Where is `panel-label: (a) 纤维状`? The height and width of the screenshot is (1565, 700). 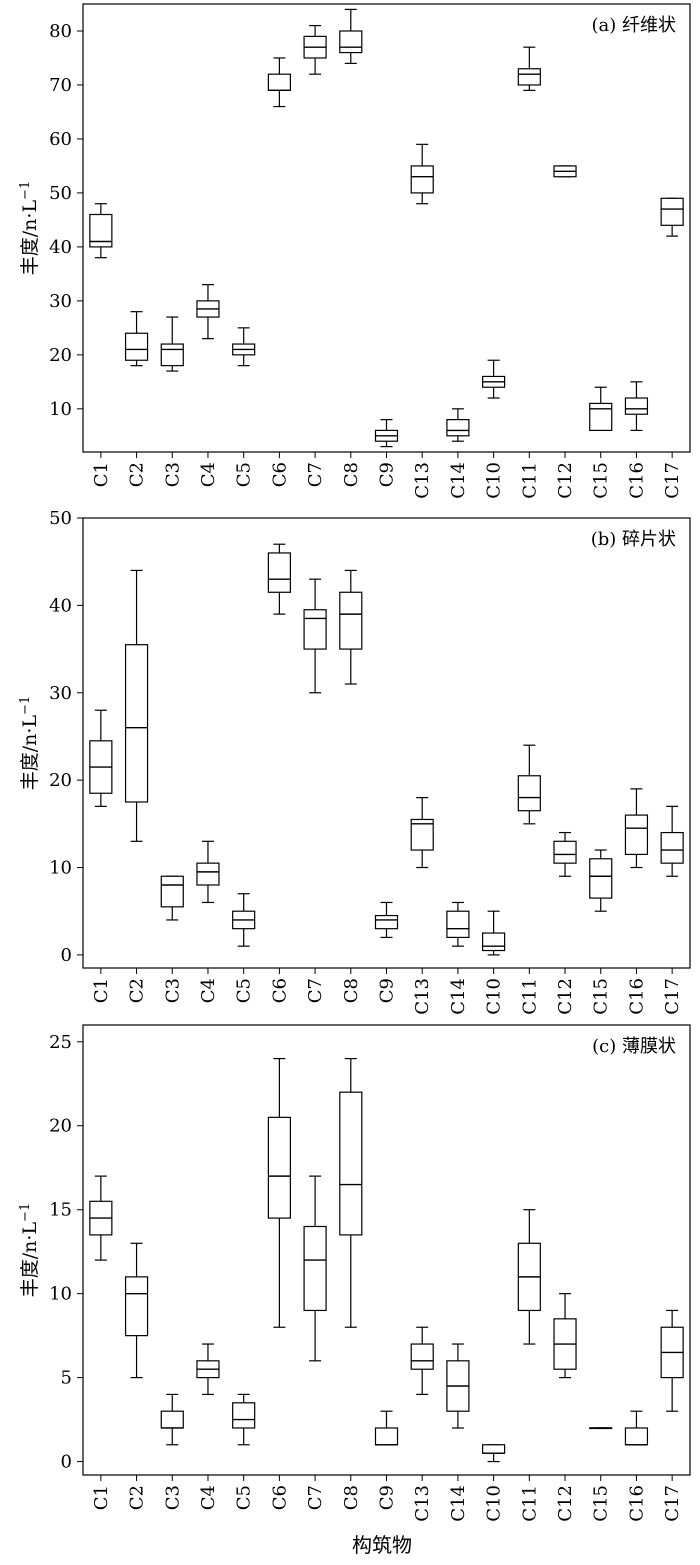 panel-label: (a) 纤维状 is located at coordinates (634, 25).